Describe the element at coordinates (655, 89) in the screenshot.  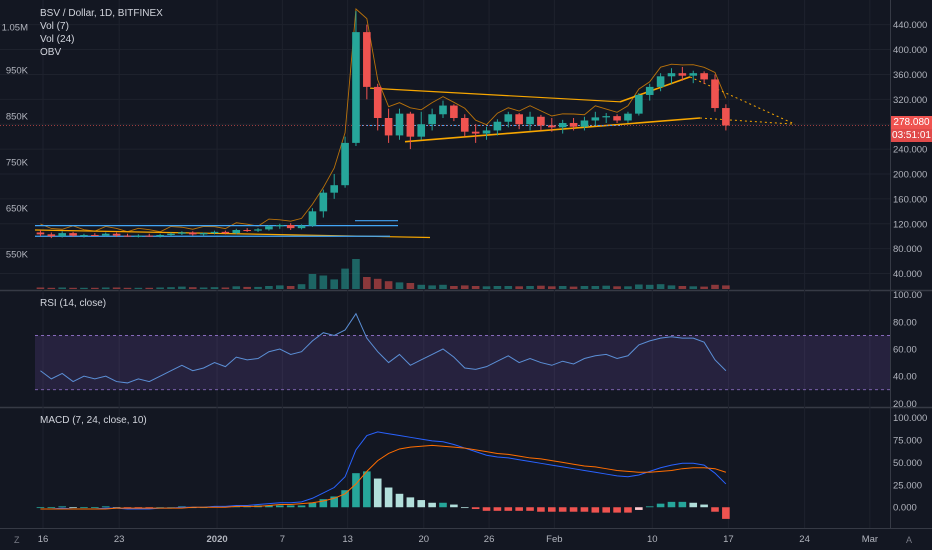
I see `rising-wedge-line` at that location.